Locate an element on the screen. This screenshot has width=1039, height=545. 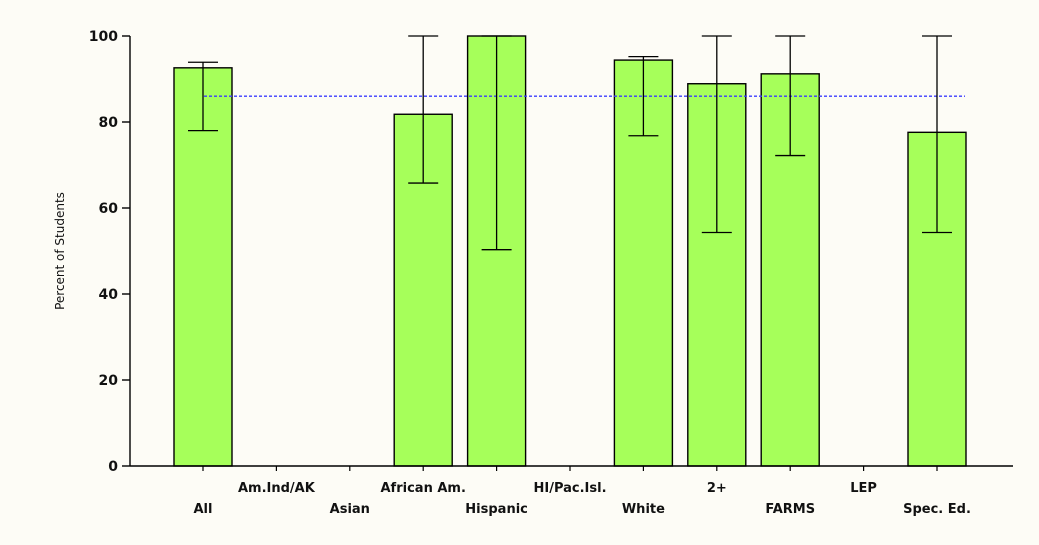
x-tick-label: 2+ is located at coordinates (717, 488).